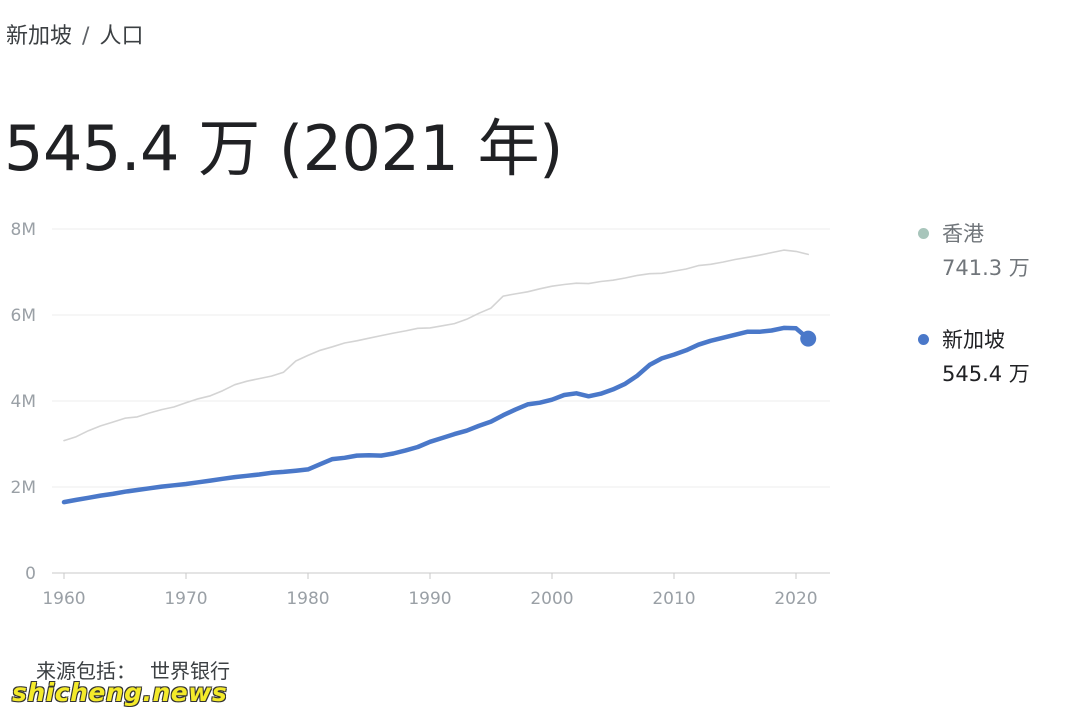  I want to click on x-tick-label: 1990, so click(429, 599).